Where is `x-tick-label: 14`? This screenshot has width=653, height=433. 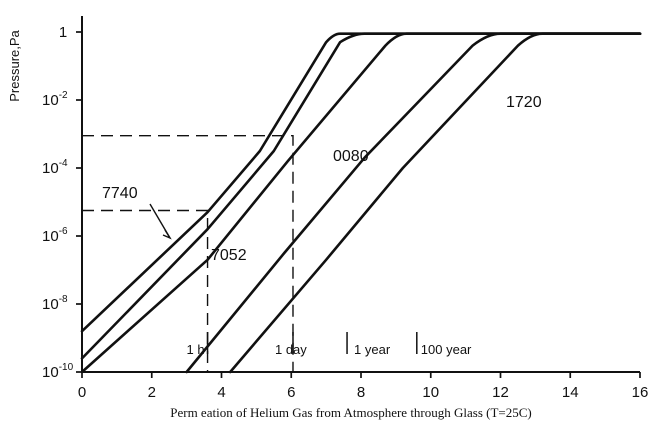
x-tick-label: 14 is located at coordinates (570, 392).